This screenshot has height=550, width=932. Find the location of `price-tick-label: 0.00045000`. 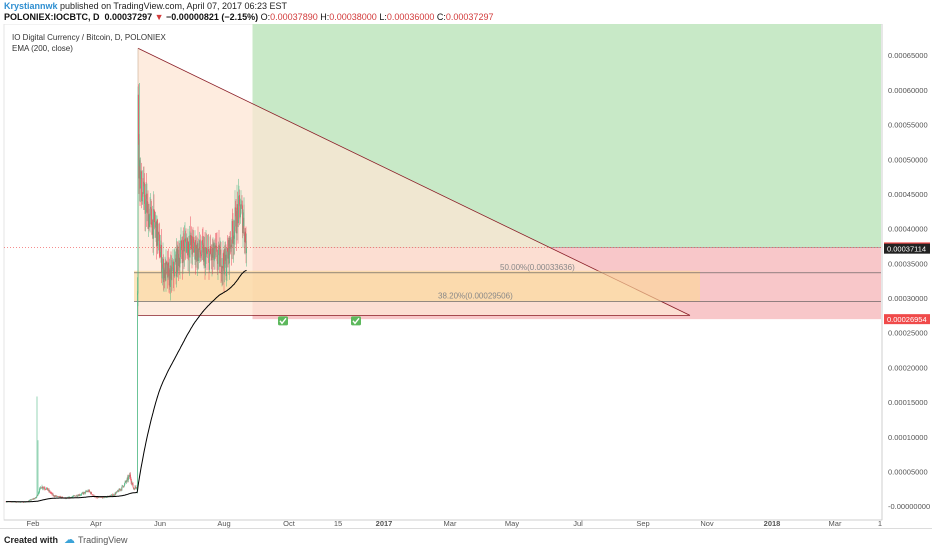

price-tick-label: 0.00045000 is located at coordinates (908, 194).